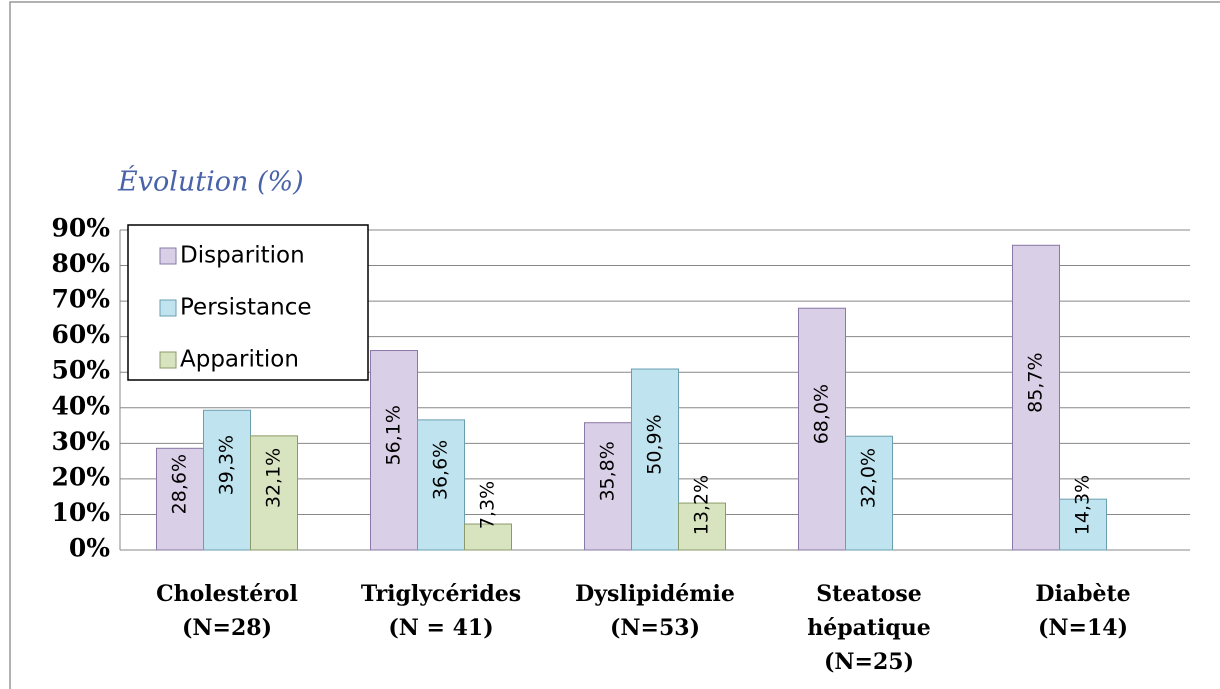 This screenshot has width=1220, height=689. What do you see at coordinates (80, 512) in the screenshot?
I see `y-tick-label: 10%` at bounding box center [80, 512].